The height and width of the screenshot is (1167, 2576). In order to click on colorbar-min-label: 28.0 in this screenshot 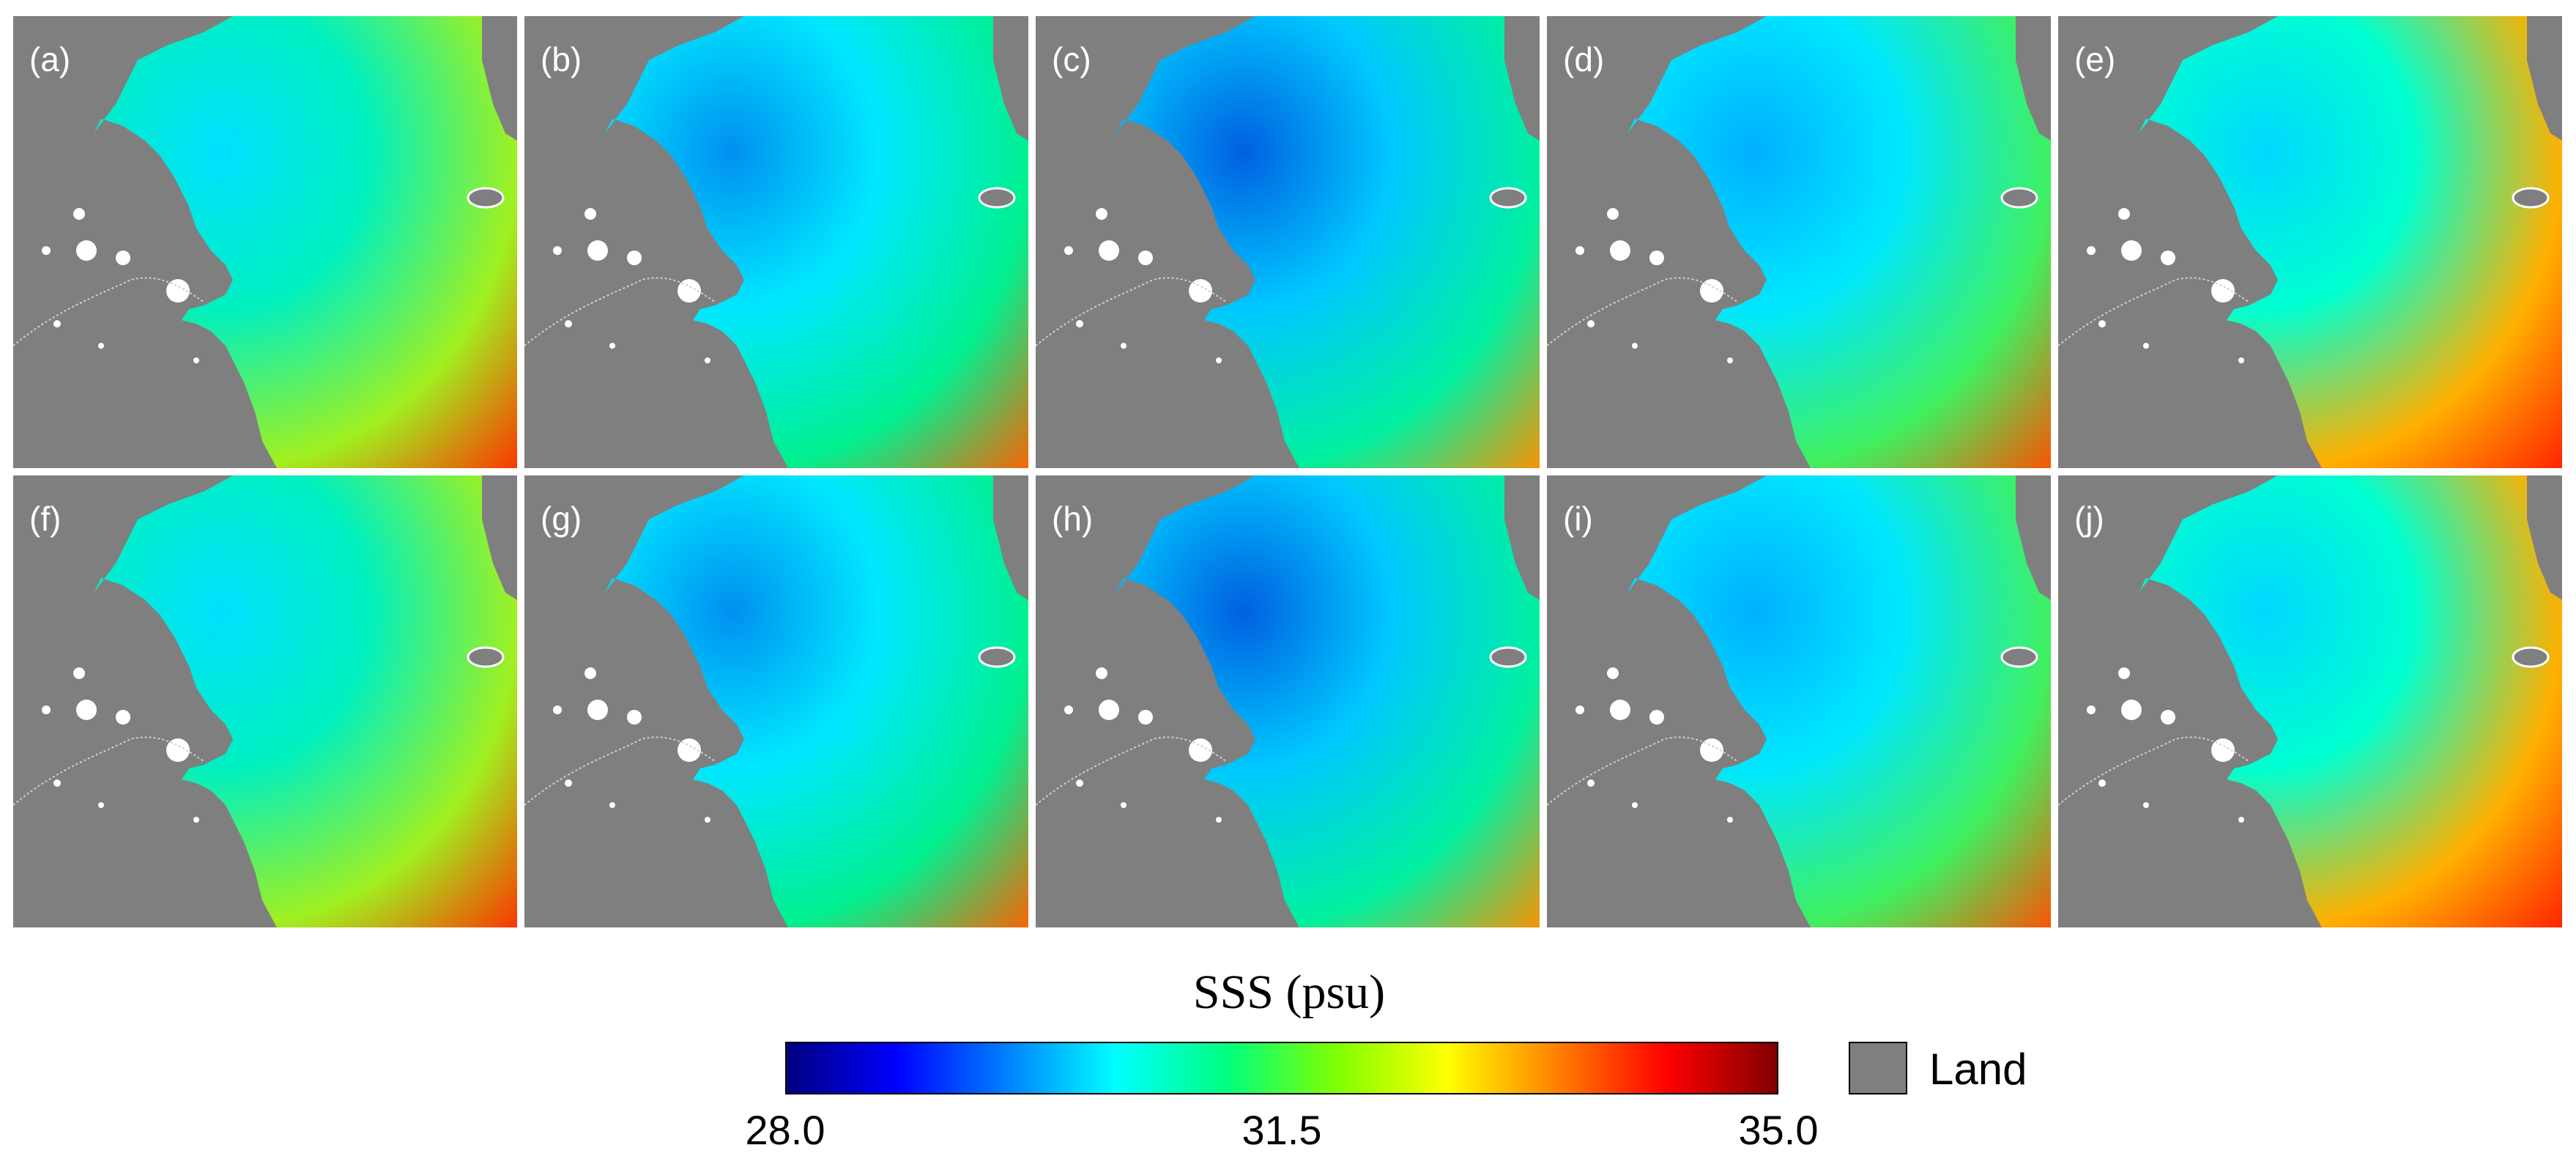, I will do `click(785, 1130)`.